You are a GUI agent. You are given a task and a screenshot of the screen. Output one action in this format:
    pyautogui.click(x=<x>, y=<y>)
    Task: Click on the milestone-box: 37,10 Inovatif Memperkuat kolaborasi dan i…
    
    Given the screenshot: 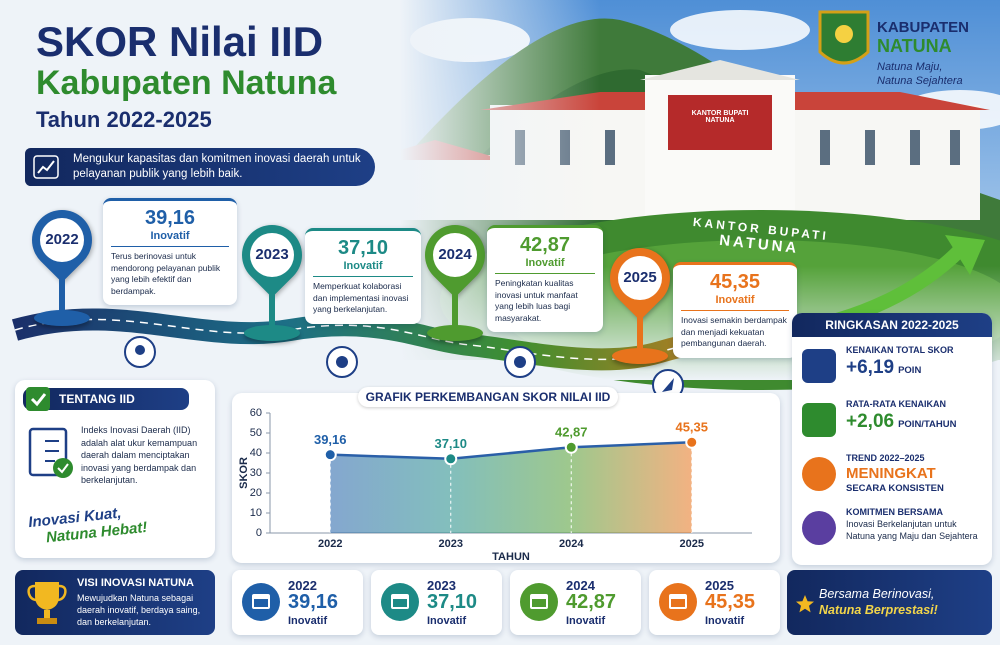 What is the action you would take?
    pyautogui.click(x=363, y=276)
    